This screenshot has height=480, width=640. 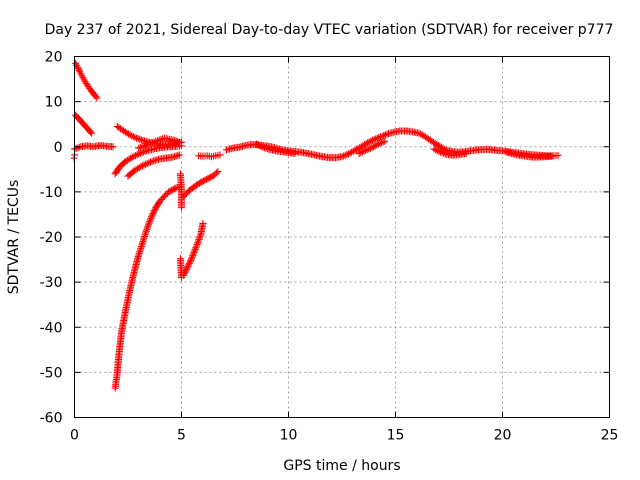 What do you see at coordinates (51, 373) in the screenshot?
I see `y-tick-label: -50` at bounding box center [51, 373].